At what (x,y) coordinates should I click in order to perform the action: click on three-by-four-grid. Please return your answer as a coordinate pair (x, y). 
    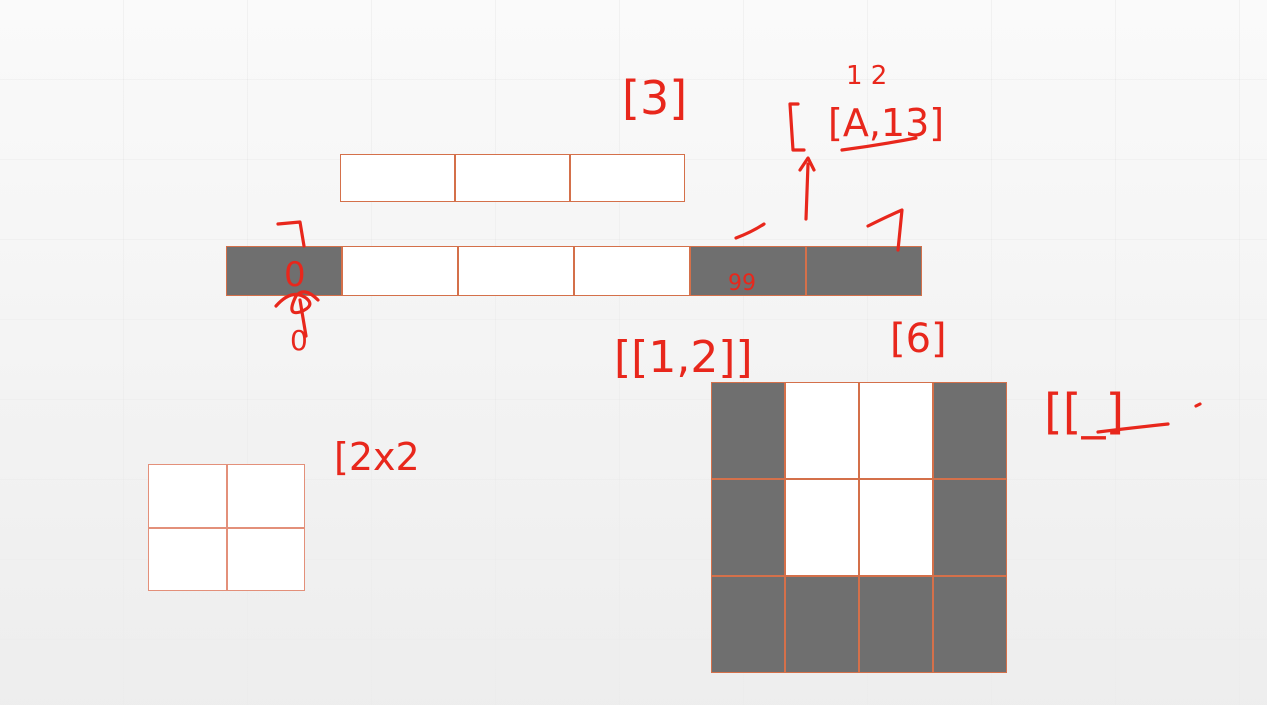
    Looking at the image, I should click on (859, 527).